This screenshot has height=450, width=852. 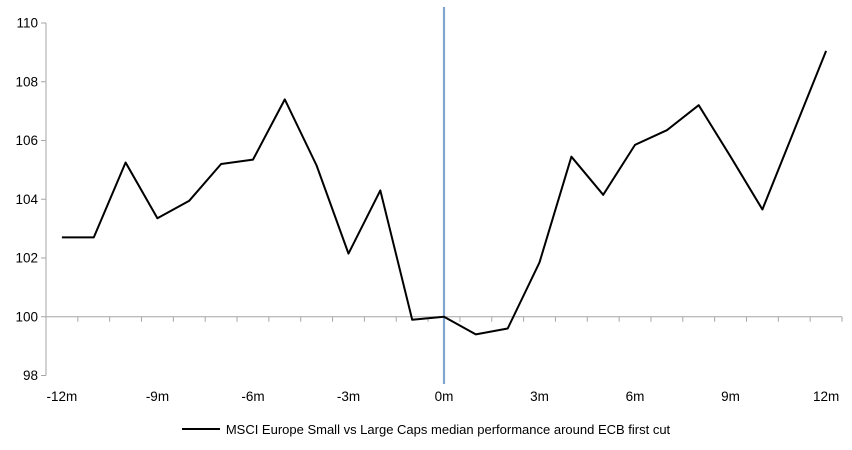 I want to click on y-tick-label: 102, so click(x=26, y=258).